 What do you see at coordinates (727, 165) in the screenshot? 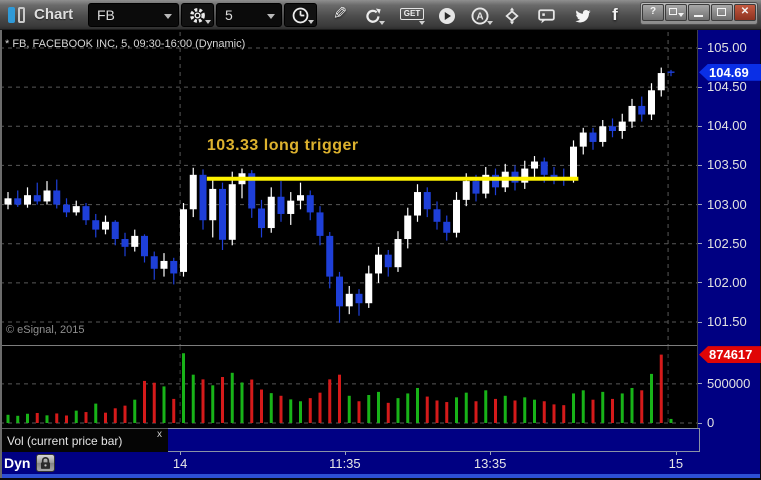
I see `price-axis-label: 103.50` at bounding box center [727, 165].